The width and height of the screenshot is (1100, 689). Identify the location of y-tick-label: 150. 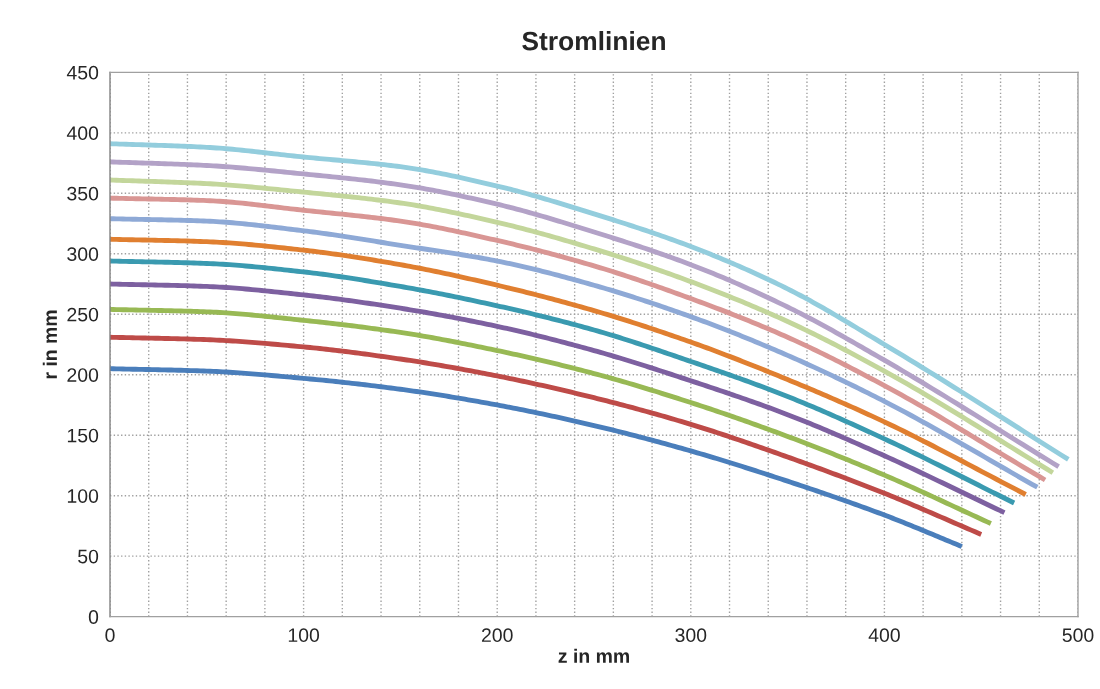
(83, 435).